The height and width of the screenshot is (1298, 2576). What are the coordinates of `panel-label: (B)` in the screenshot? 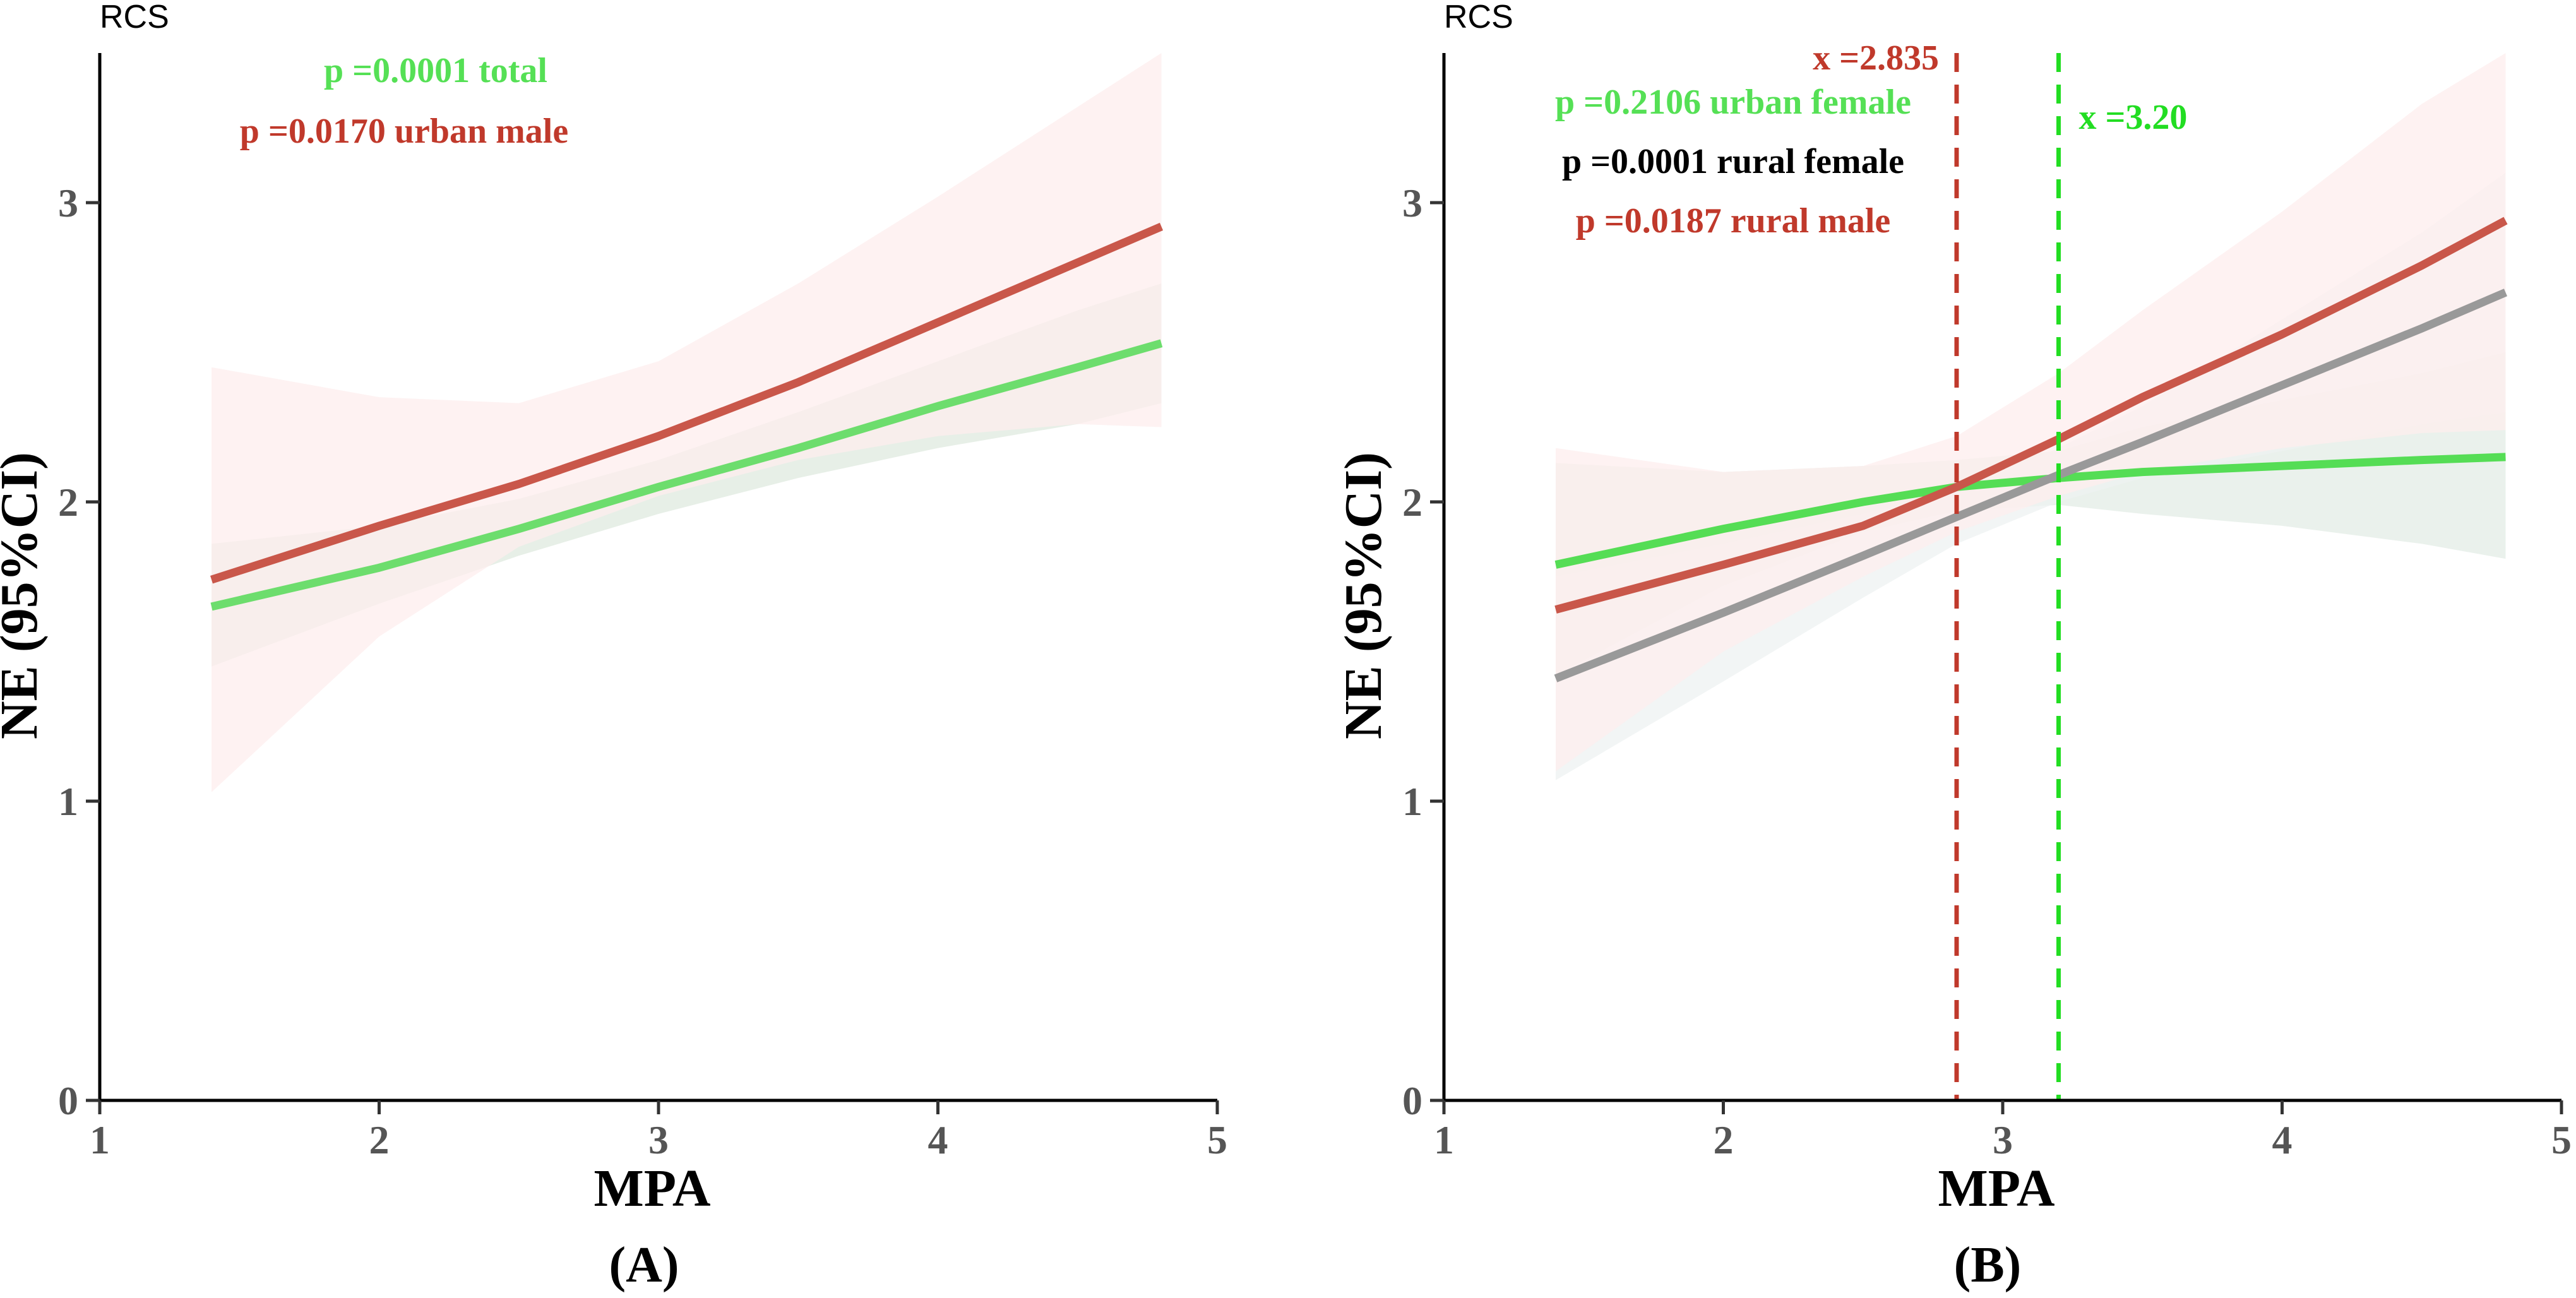 It's located at (1988, 1265).